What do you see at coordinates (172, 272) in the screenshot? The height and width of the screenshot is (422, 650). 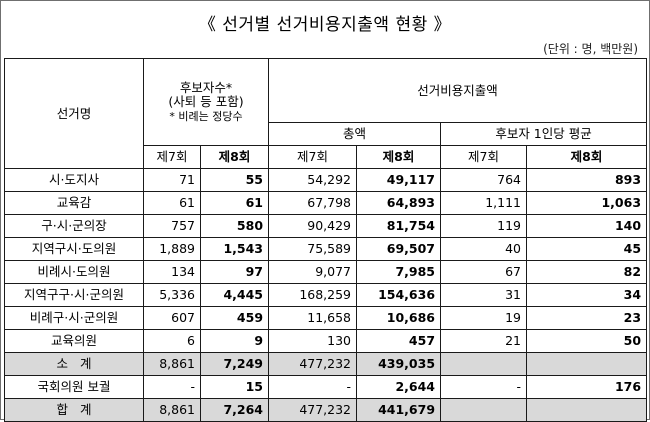 I see `cell-cand7: 134` at bounding box center [172, 272].